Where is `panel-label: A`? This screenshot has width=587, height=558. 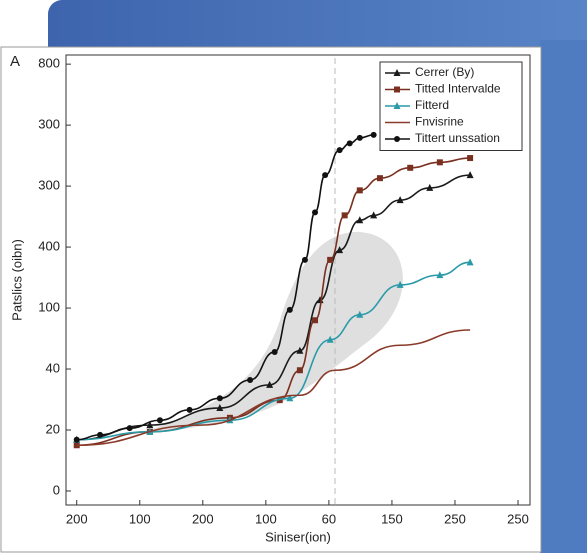
panel-label: A is located at coordinates (15, 61).